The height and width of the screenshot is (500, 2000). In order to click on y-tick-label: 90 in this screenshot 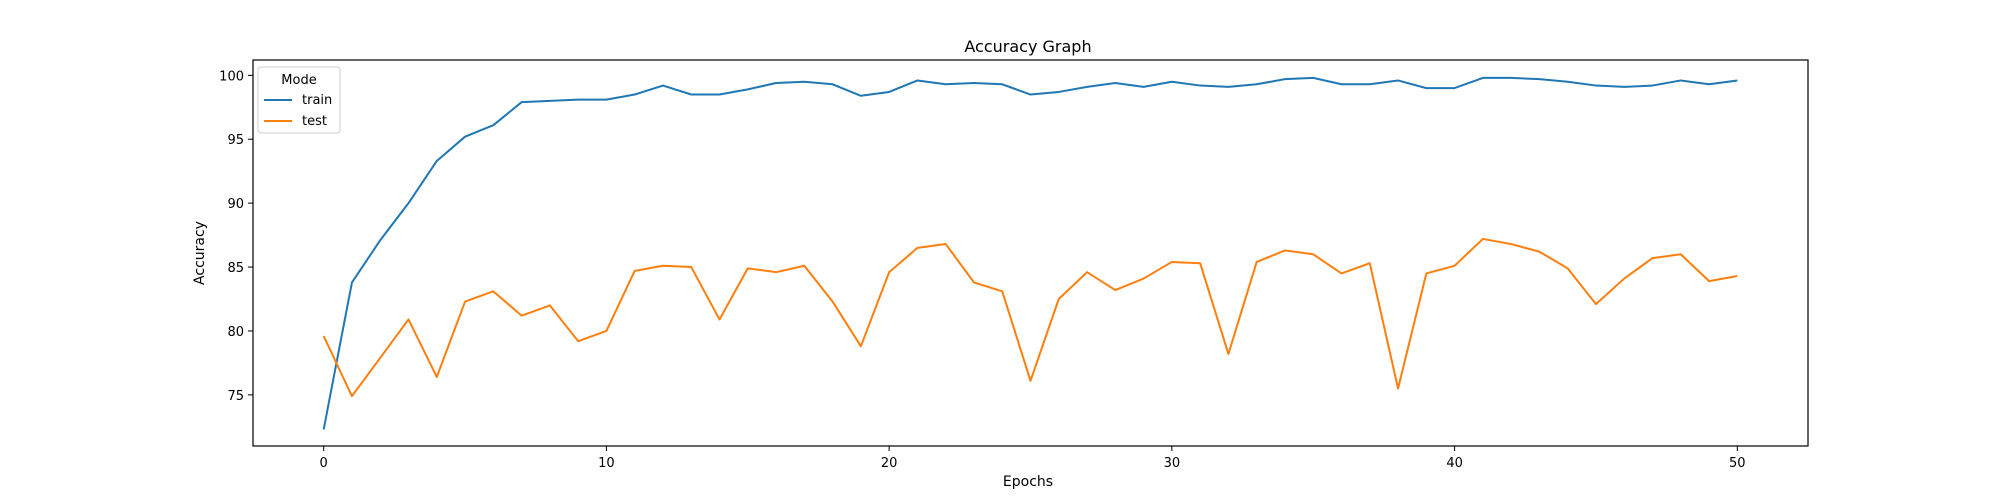, I will do `click(235, 204)`.